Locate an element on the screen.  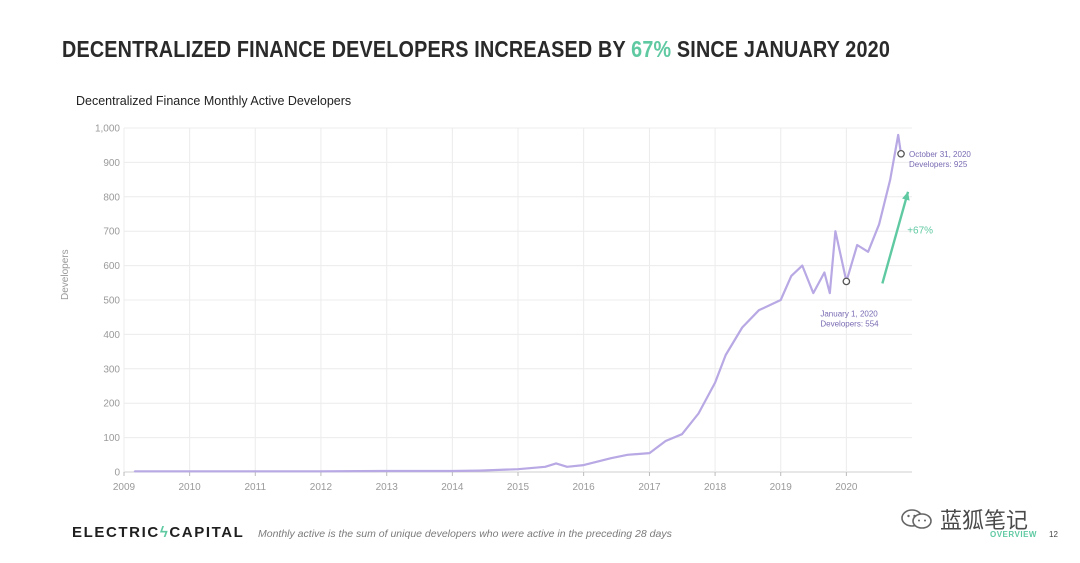
page-number: 12 is located at coordinates (1053, 534).